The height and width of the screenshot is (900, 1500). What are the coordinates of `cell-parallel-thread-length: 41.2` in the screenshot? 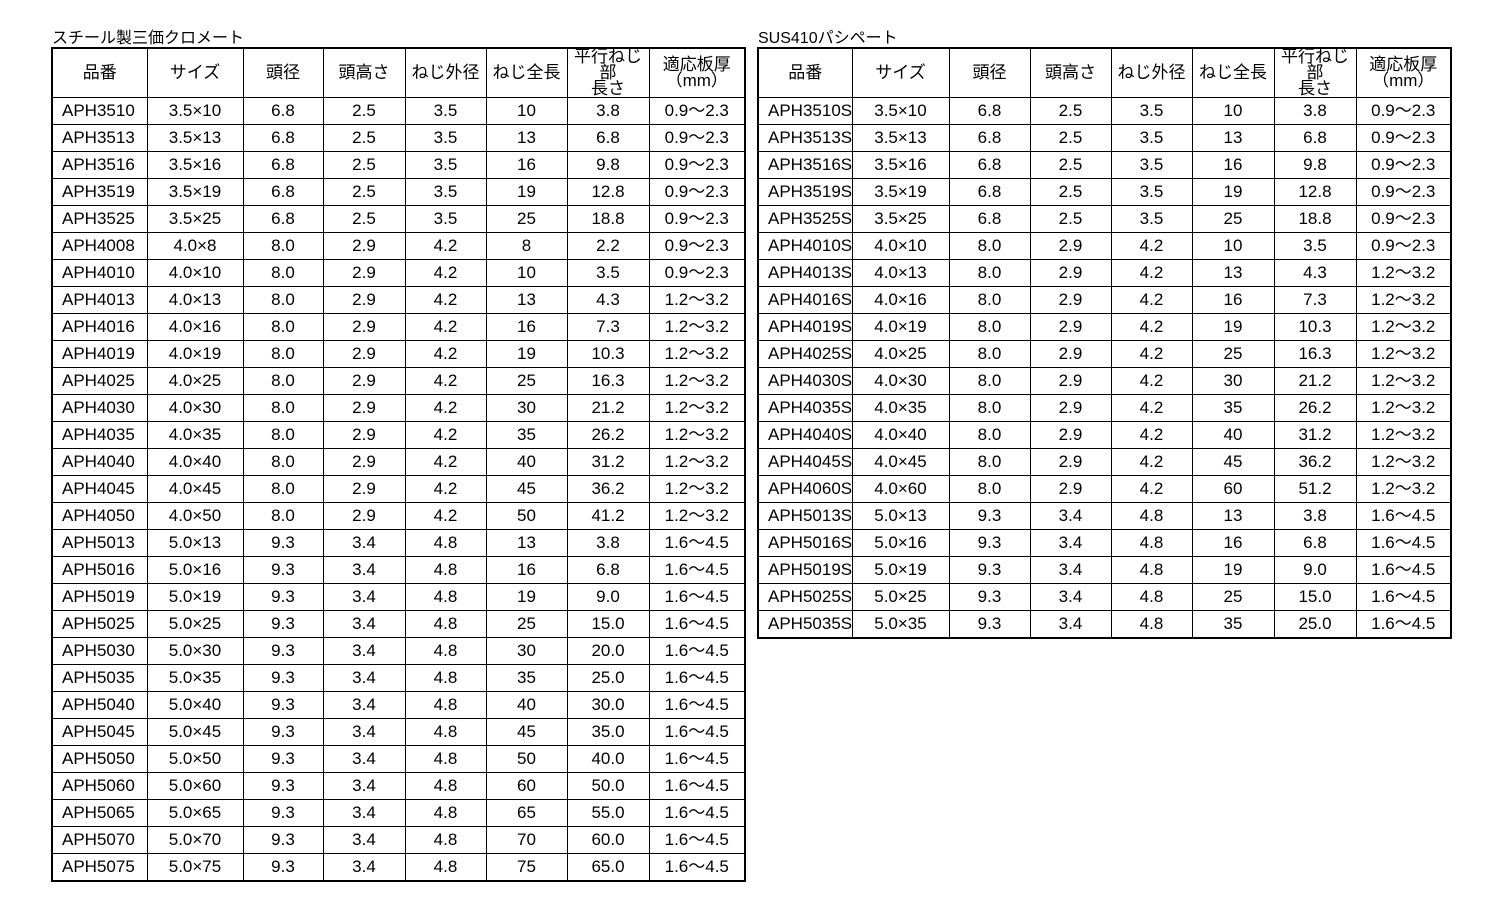 It's located at (608, 516).